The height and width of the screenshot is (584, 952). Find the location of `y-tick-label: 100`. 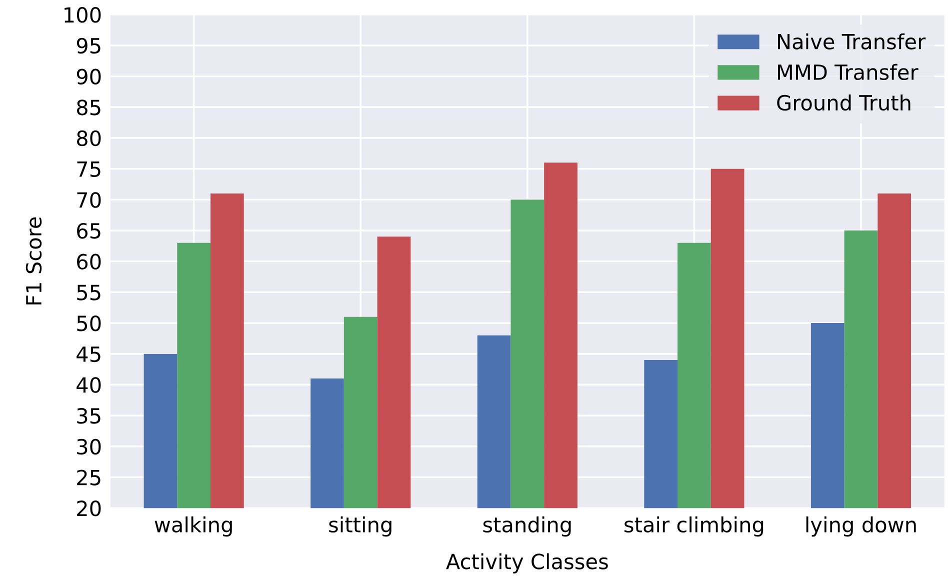

y-tick-label: 100 is located at coordinates (82, 15).